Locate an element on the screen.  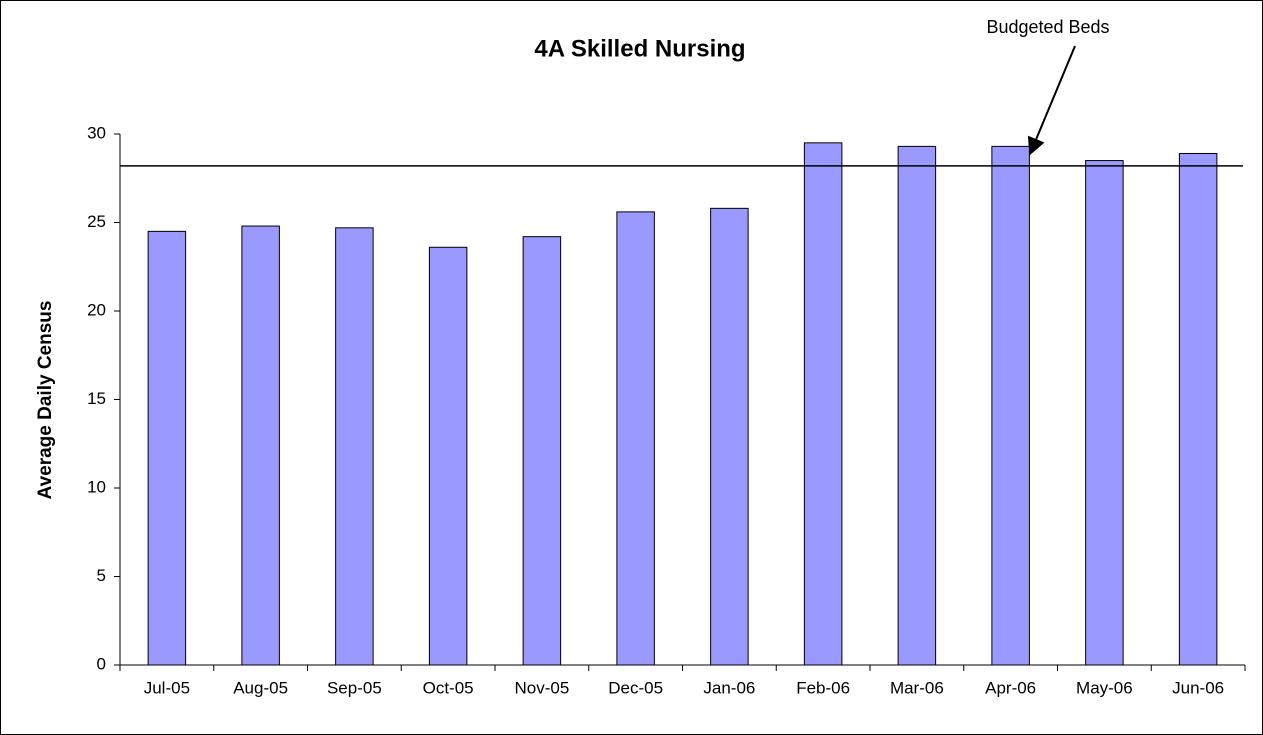
x-tick-label: Jun-06 is located at coordinates (1198, 687).